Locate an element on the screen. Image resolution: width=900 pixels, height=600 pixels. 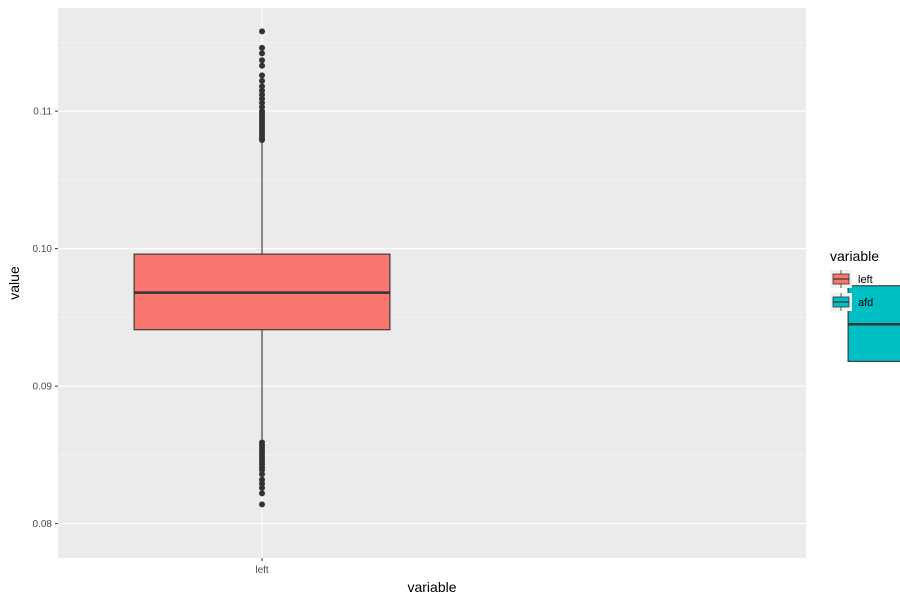
y-tick-label: 0.09 is located at coordinates (43, 387).